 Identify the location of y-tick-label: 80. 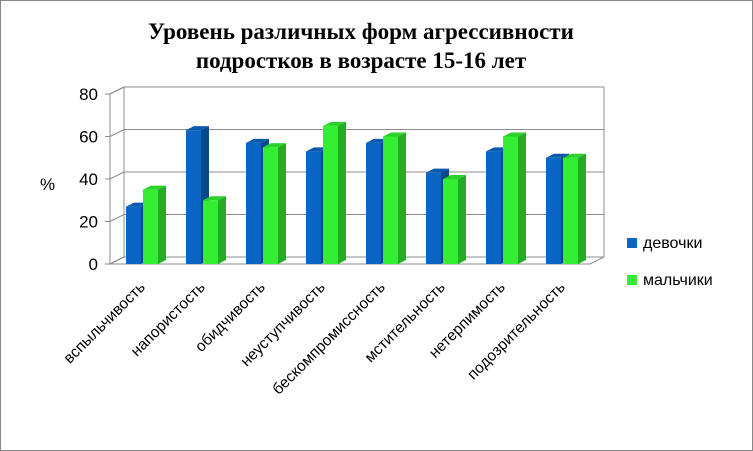
(88, 94).